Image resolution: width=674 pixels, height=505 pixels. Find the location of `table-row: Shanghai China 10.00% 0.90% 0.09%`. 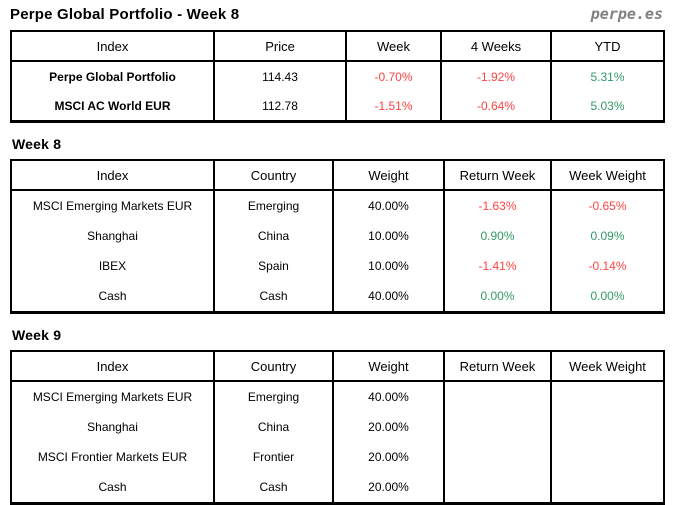

table-row: Shanghai China 10.00% 0.90% 0.09% is located at coordinates (337, 236).